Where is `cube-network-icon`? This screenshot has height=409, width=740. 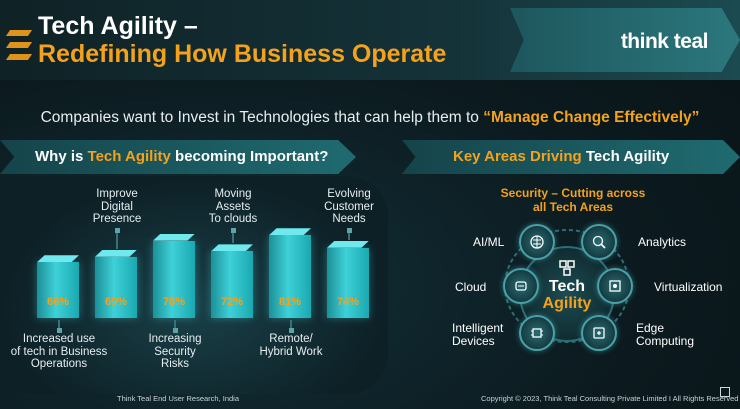 cube-network-icon is located at coordinates (567, 268).